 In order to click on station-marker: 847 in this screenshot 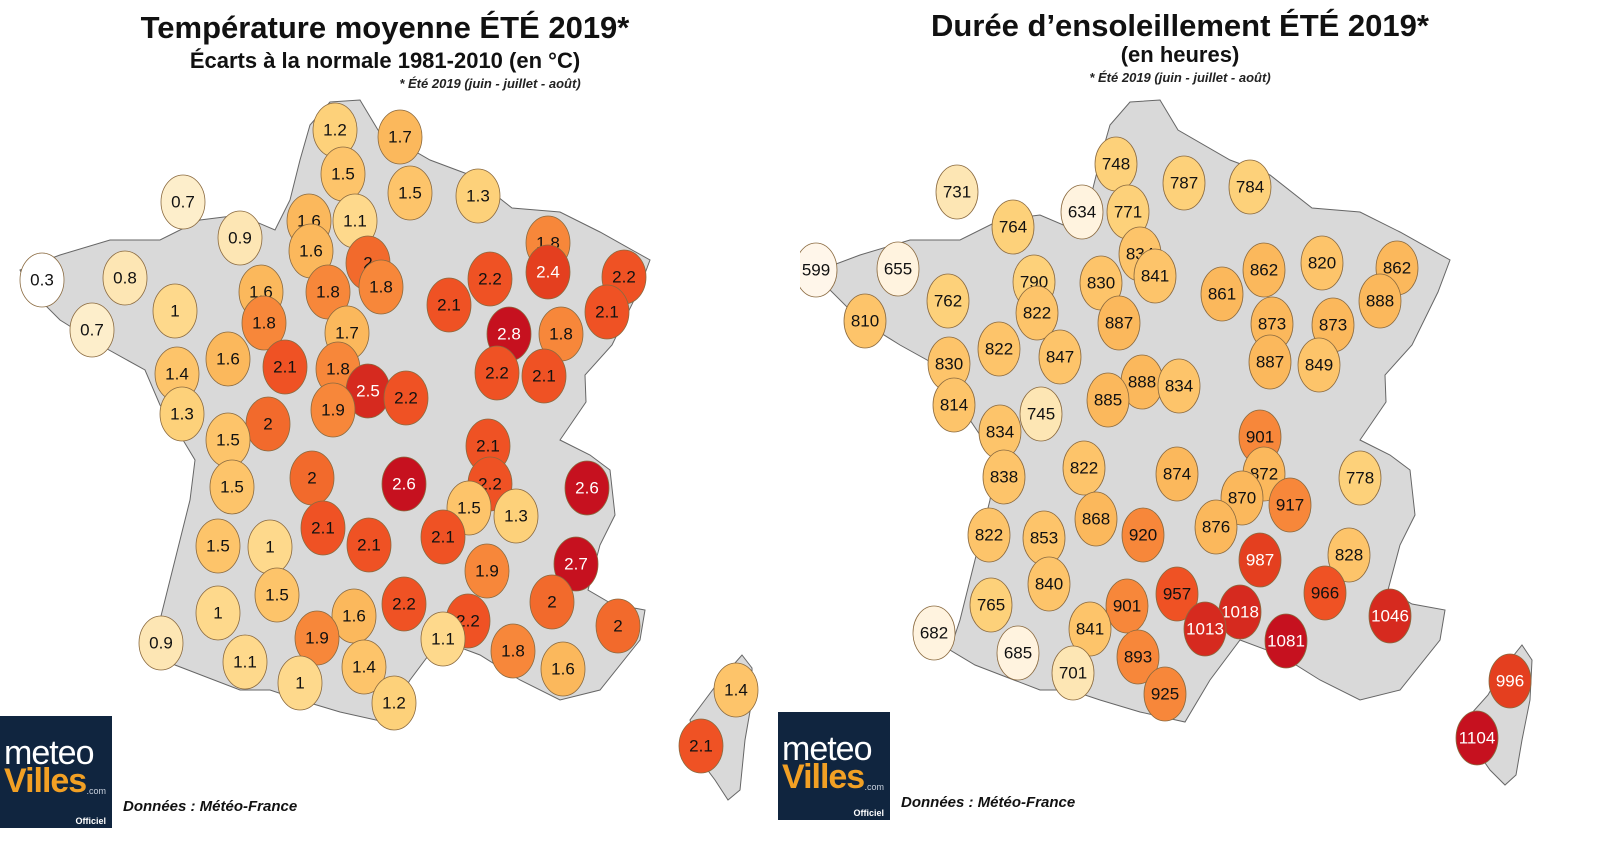, I will do `click(1060, 357)`.